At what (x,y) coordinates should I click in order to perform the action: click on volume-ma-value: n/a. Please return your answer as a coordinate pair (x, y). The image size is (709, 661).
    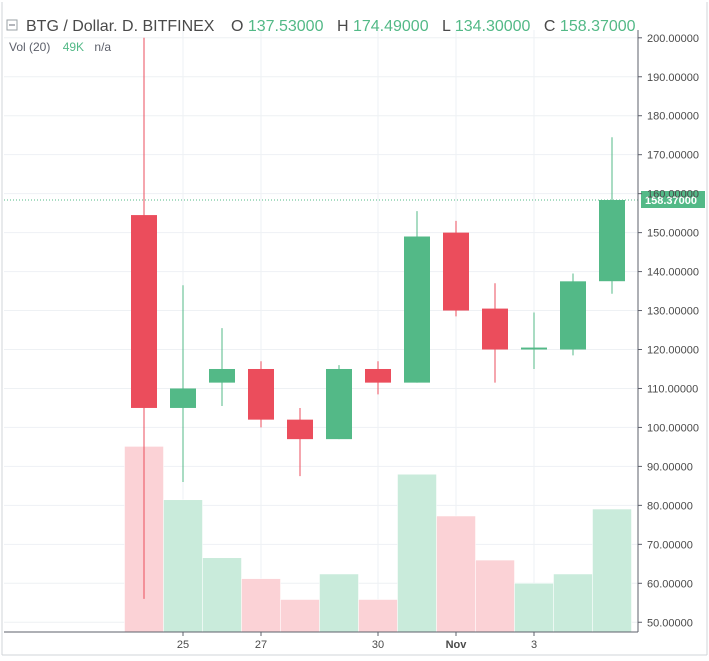
    Looking at the image, I should click on (102, 47).